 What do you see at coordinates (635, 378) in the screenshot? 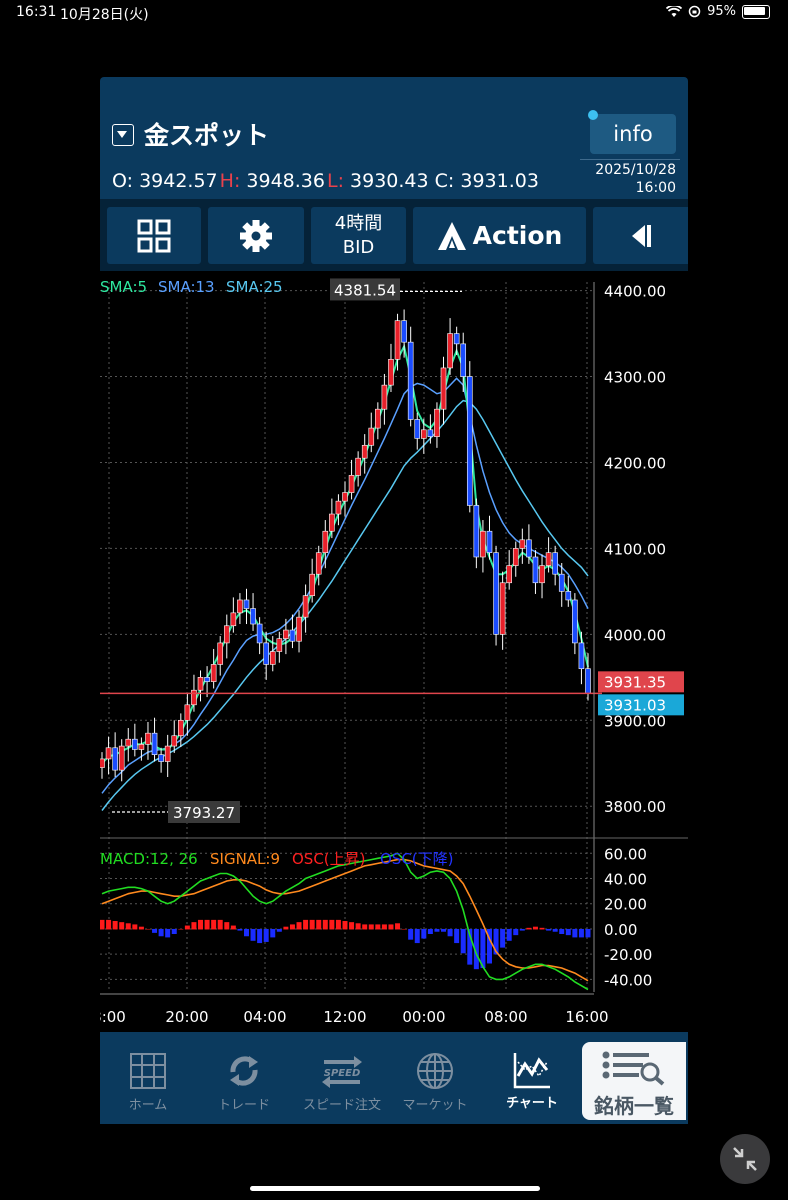
I see `price-tick: 4300.00` at bounding box center [635, 378].